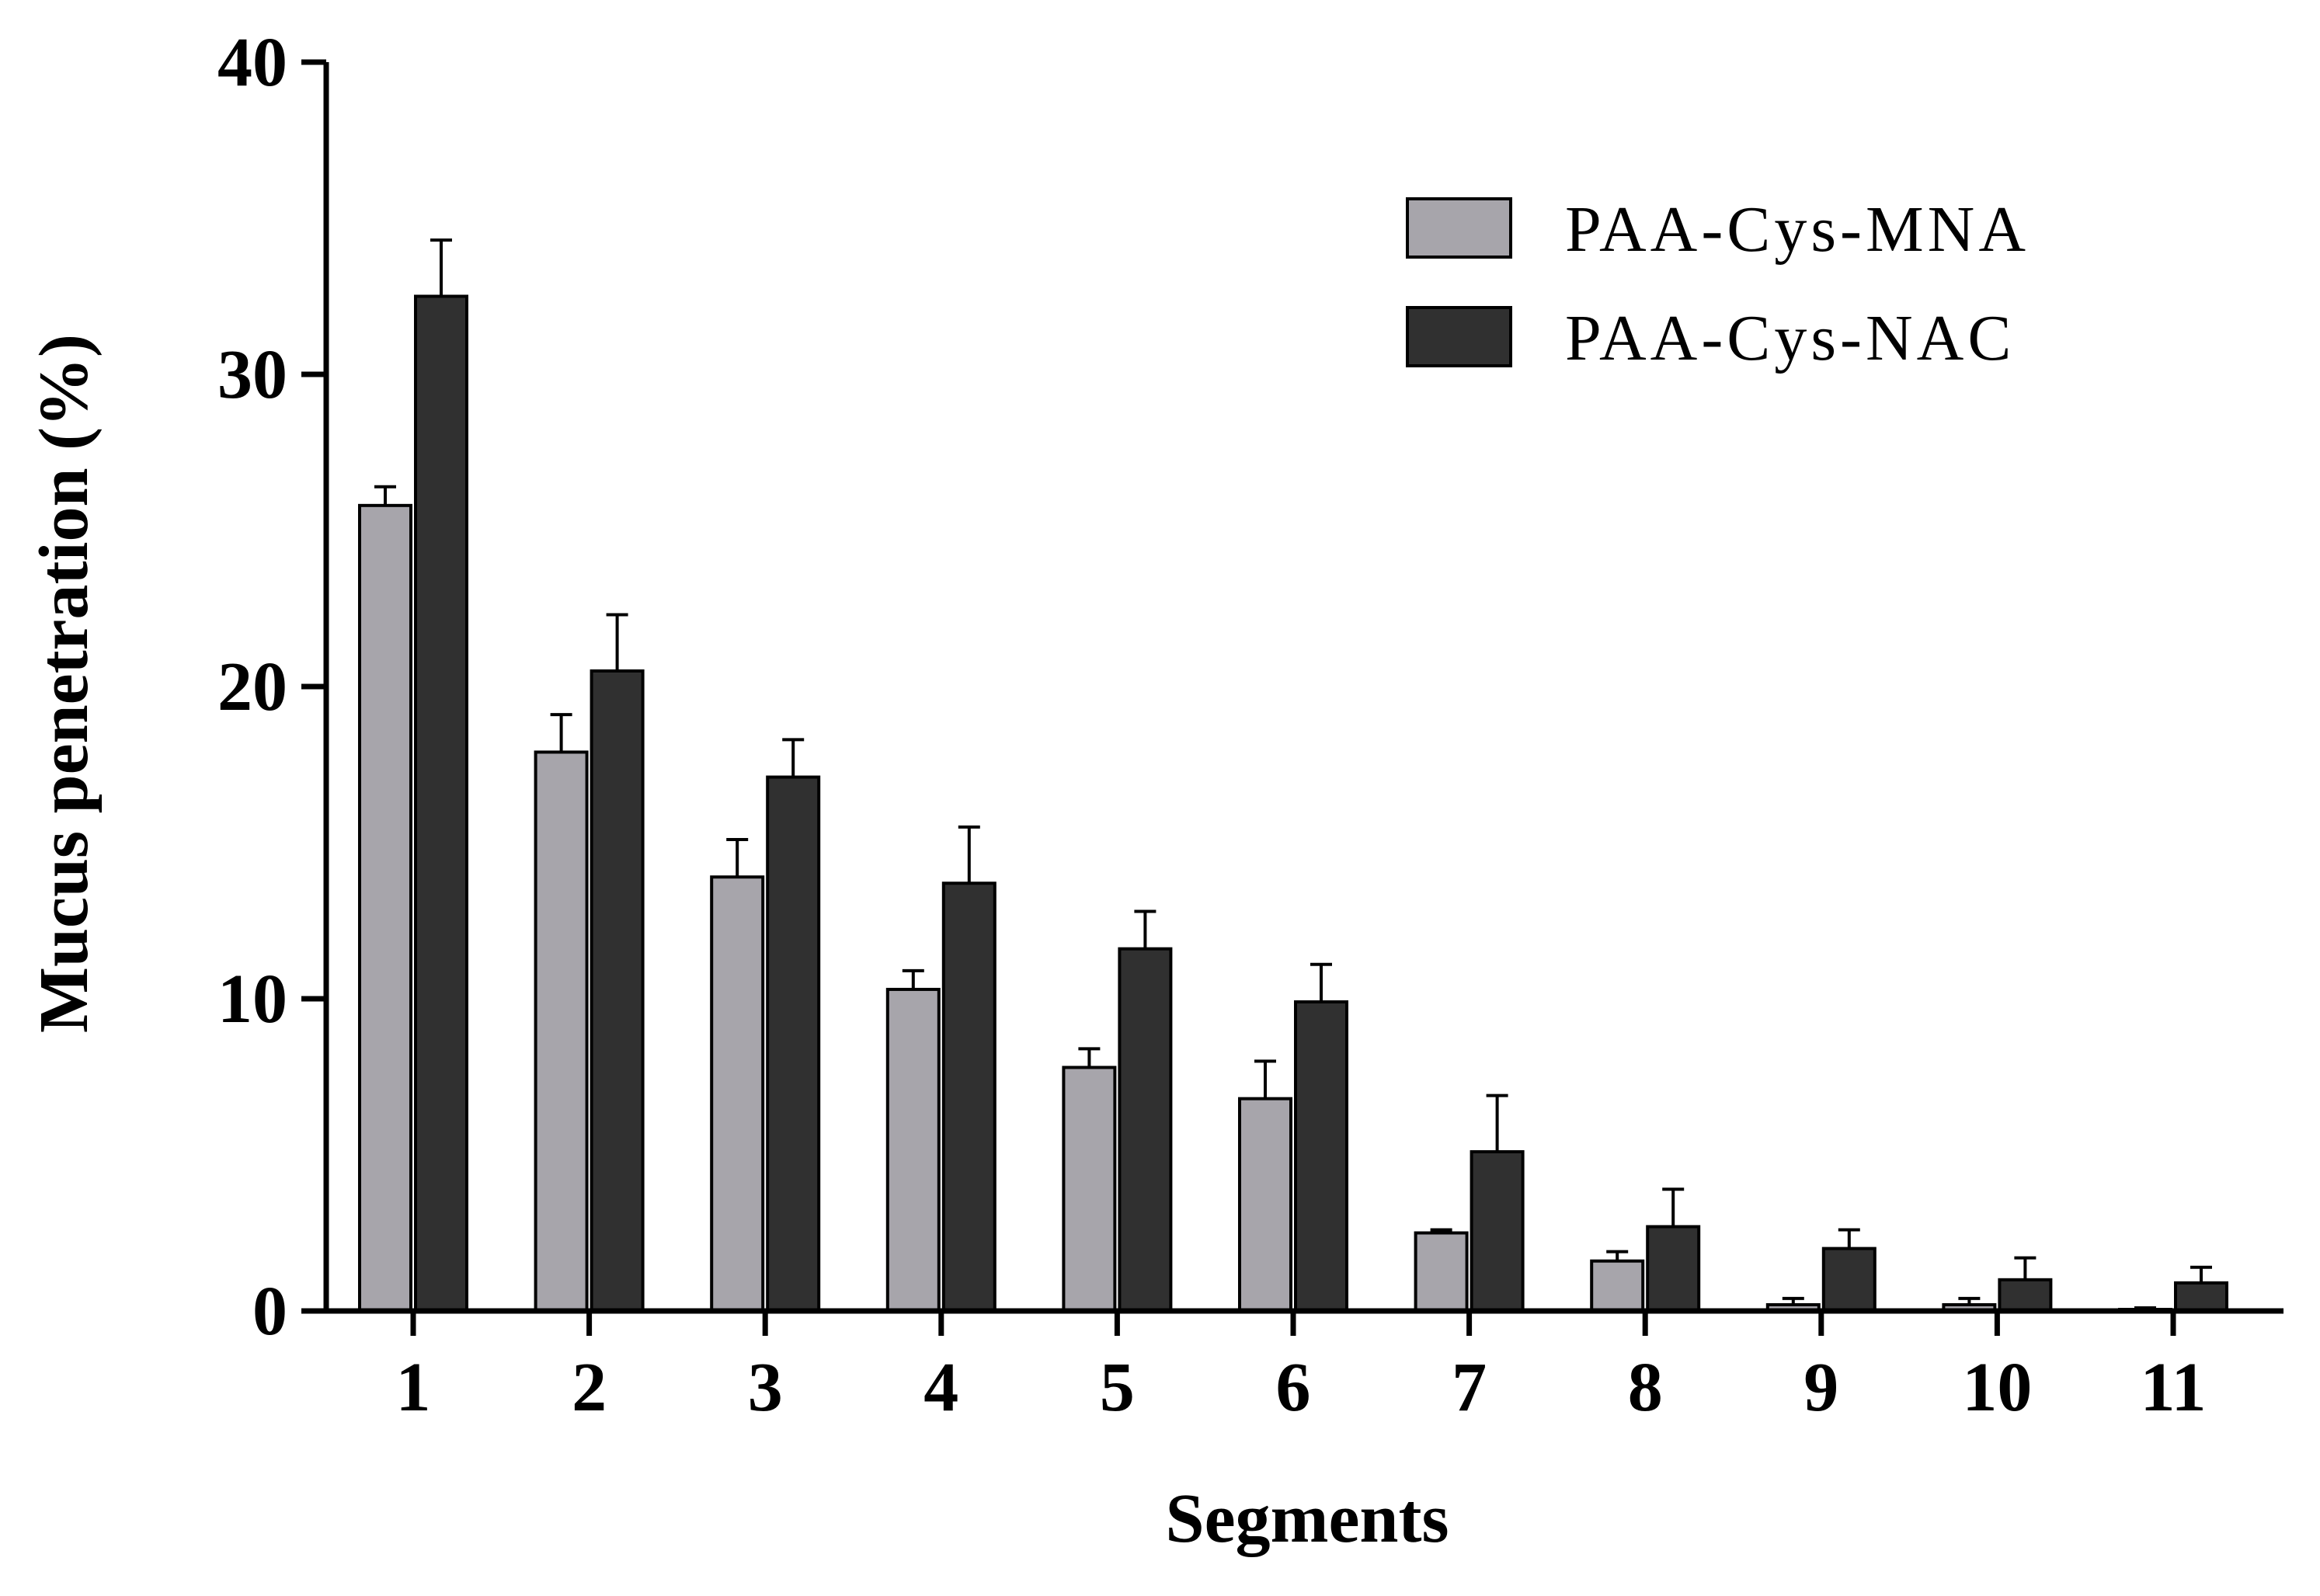  What do you see at coordinates (1797, 230) in the screenshot?
I see `legend-label-mna: PAA-Cys-MNA` at bounding box center [1797, 230].